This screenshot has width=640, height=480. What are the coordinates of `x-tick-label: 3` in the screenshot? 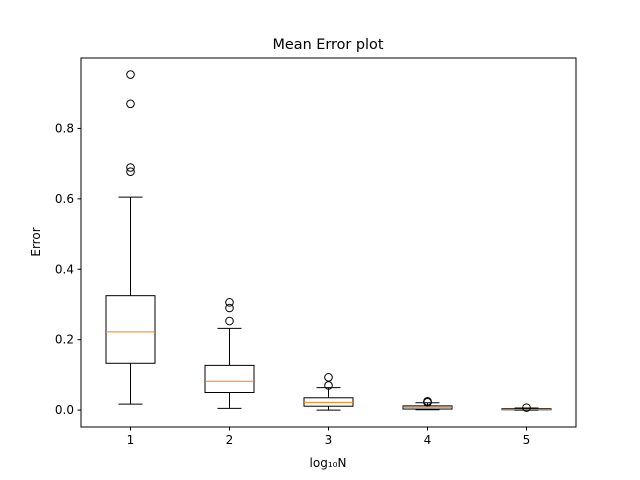 It's located at (329, 440).